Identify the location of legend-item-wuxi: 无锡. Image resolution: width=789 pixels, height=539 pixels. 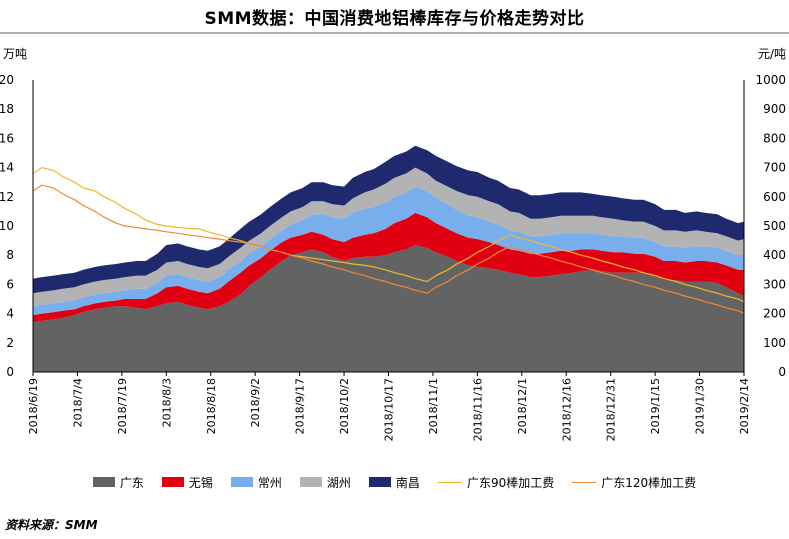
(187, 482).